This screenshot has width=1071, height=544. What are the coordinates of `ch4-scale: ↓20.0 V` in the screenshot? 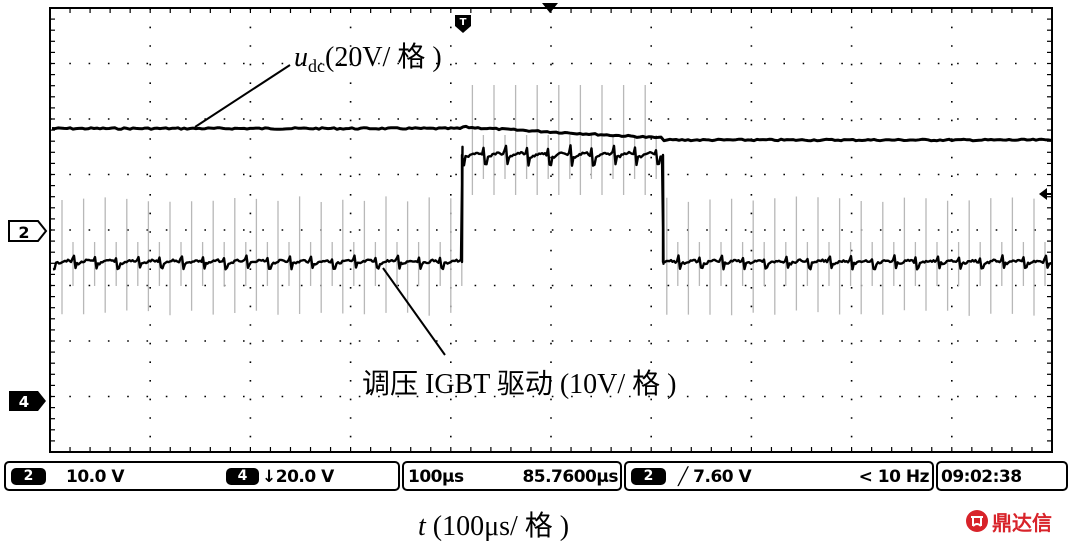 It's located at (298, 477).